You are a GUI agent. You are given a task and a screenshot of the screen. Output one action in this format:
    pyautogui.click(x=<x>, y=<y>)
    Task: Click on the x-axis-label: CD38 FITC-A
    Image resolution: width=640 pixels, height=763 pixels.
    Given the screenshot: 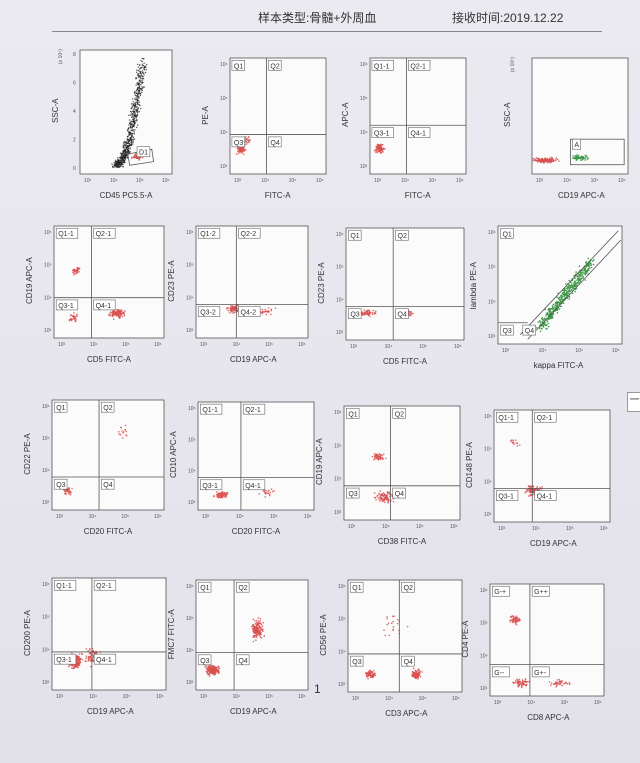 What is the action you would take?
    pyautogui.click(x=402, y=541)
    